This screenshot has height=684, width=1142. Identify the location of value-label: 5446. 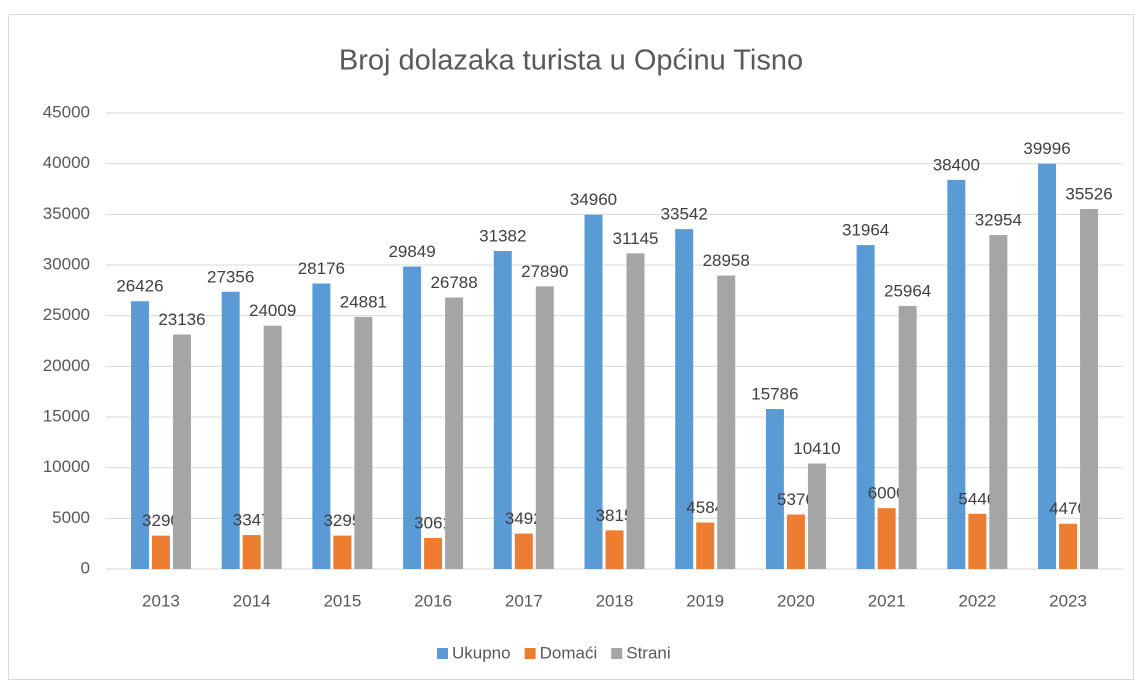
(977, 498).